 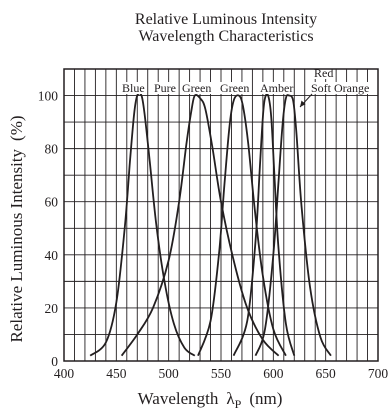 I want to click on y-tick-labels: 0 20 40 60 80 100, so click(x=48, y=229).